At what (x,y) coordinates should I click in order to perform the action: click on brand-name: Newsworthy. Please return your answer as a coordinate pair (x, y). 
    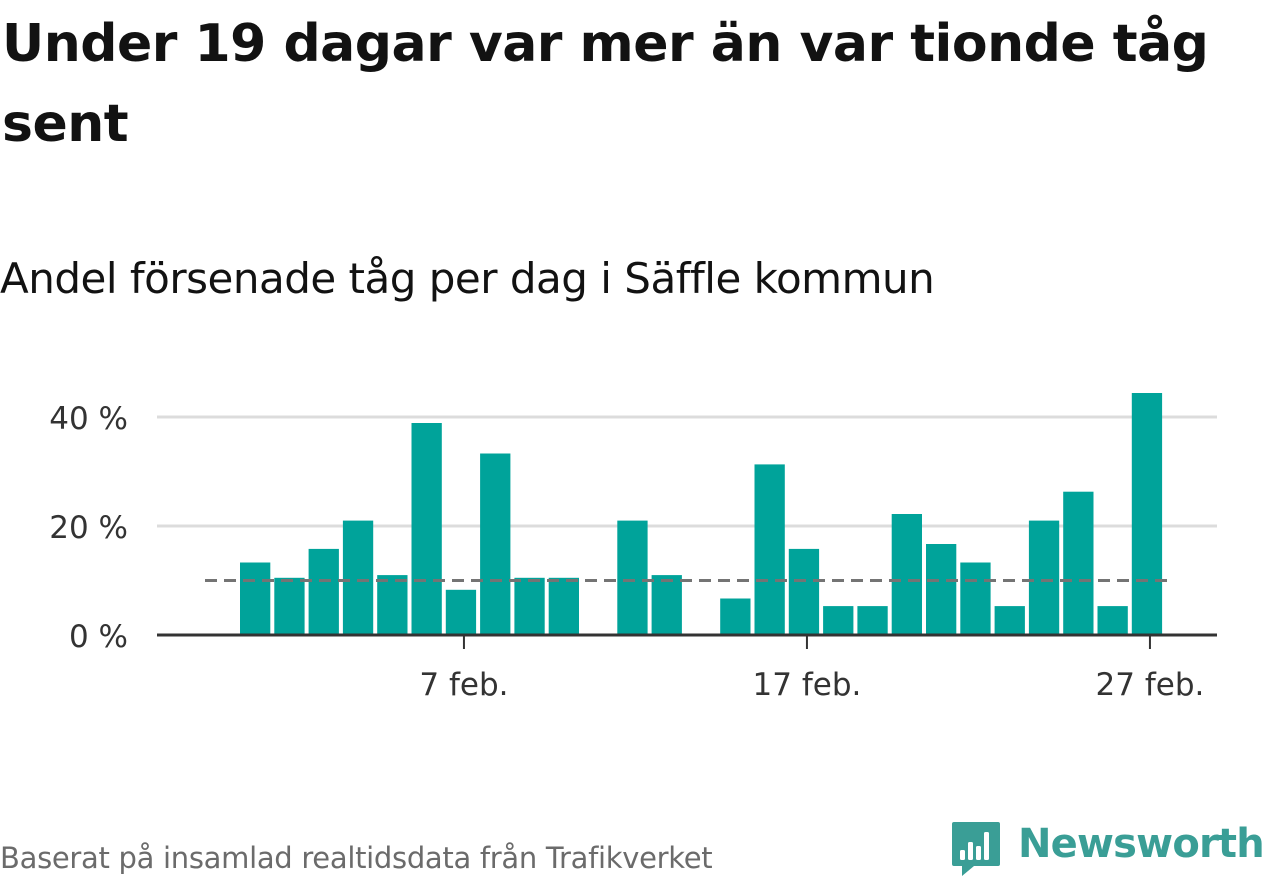
    Looking at the image, I should click on (1140, 844).